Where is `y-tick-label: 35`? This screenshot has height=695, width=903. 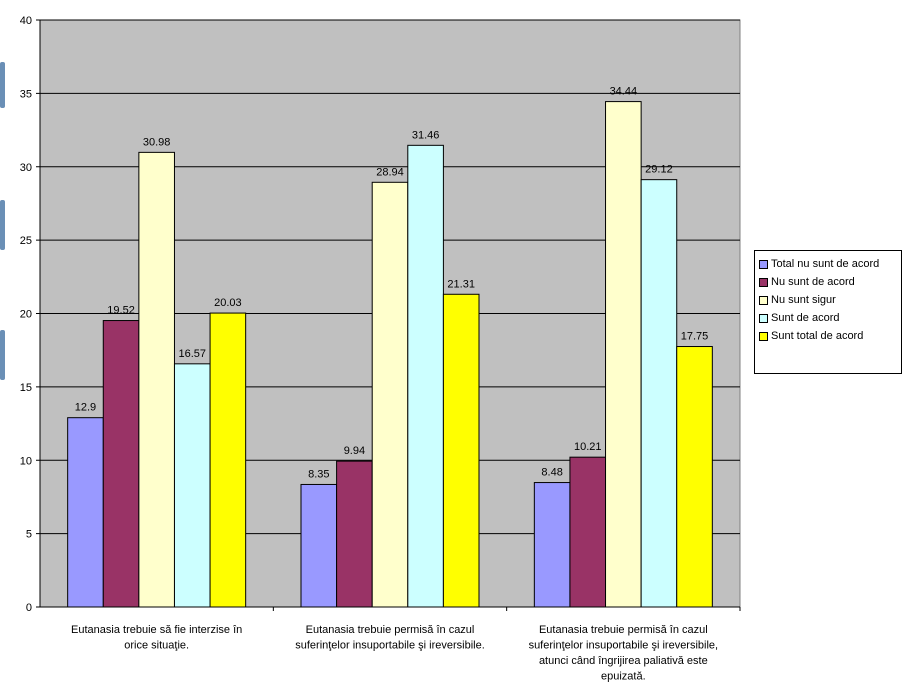 y-tick-label: 35 is located at coordinates (26, 94).